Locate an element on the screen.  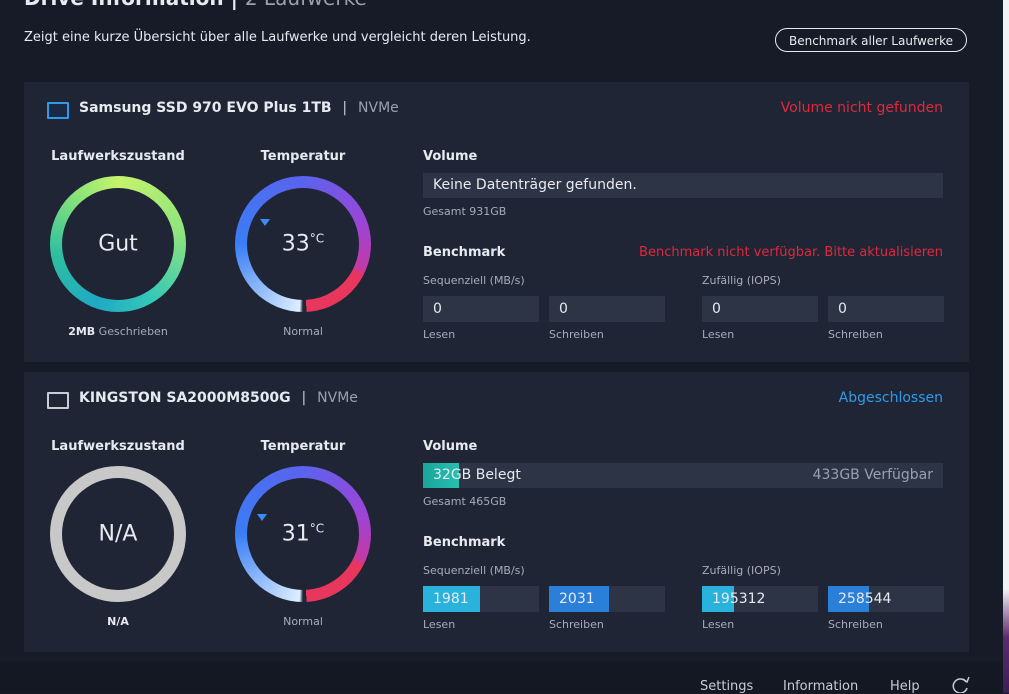
volume-free: 433GB Verfügbar is located at coordinates (872, 475).